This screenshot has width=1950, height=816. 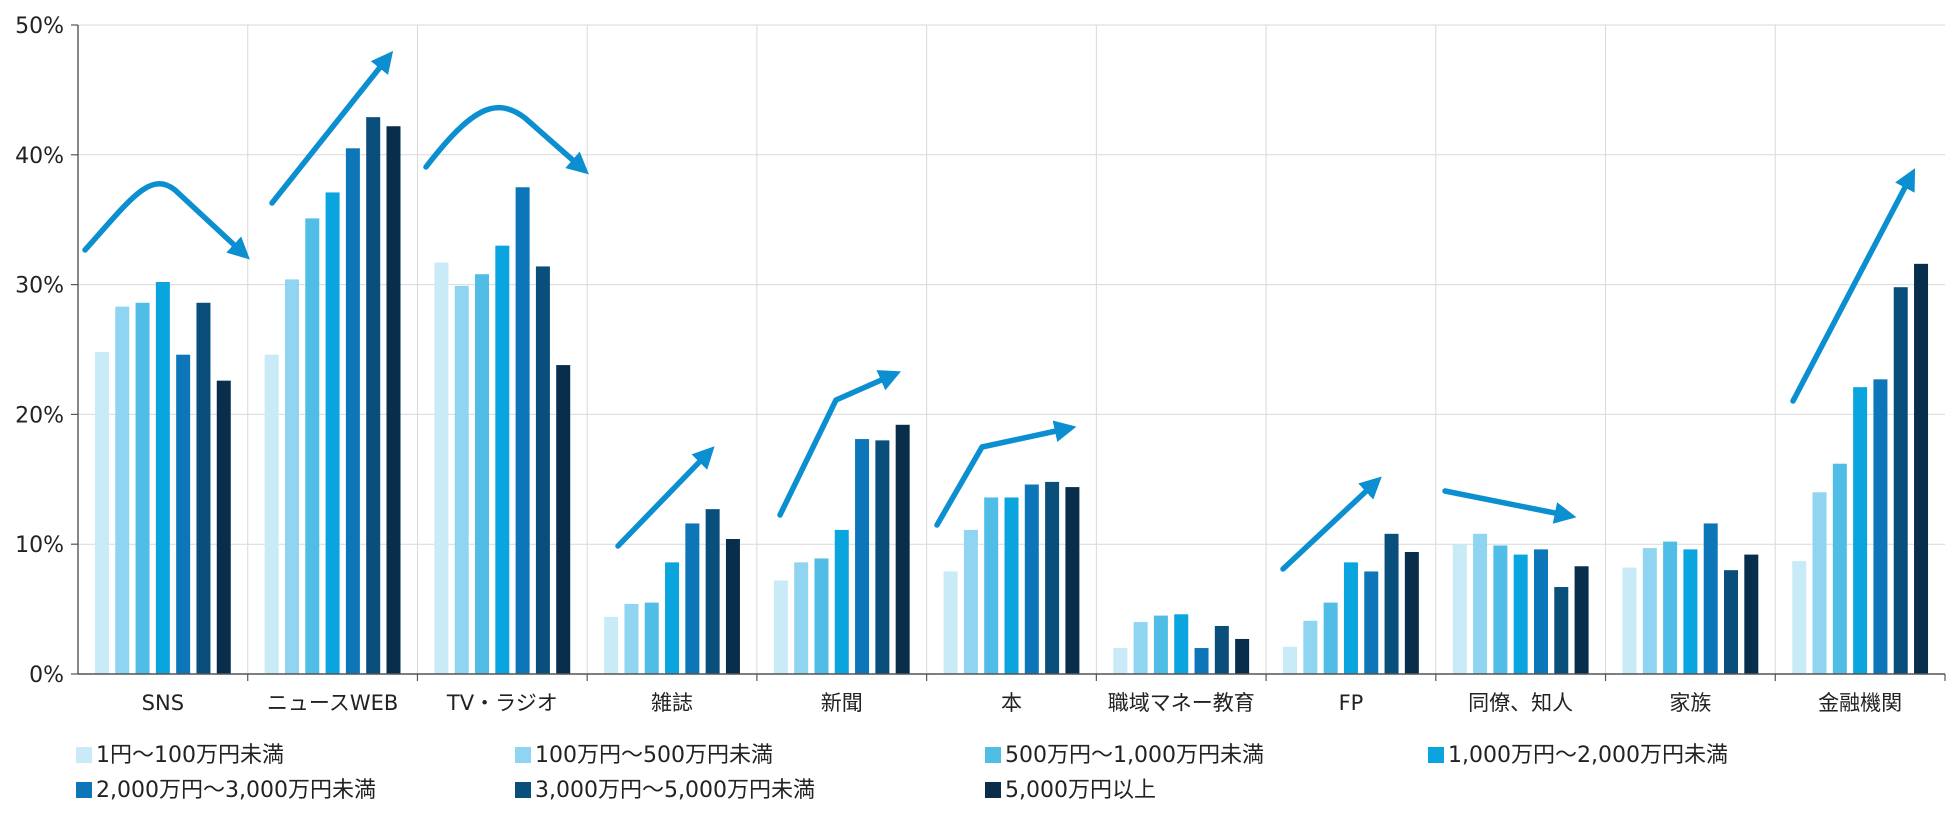 What do you see at coordinates (39, 286) in the screenshot?
I see `y-tick-label: 30%` at bounding box center [39, 286].